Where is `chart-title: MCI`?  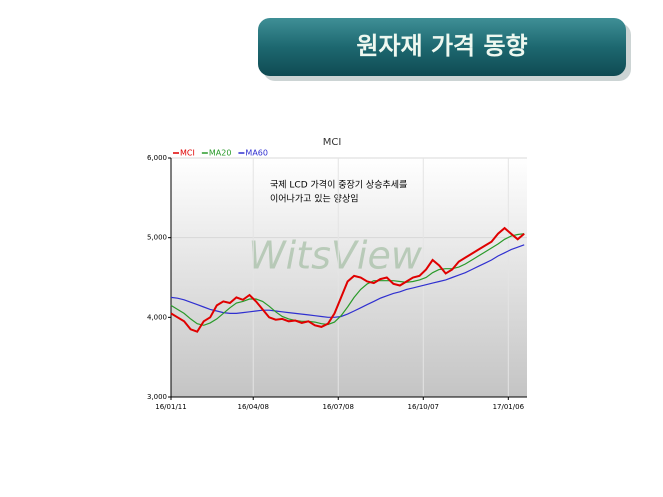 chart-title: MCI is located at coordinates (332, 142).